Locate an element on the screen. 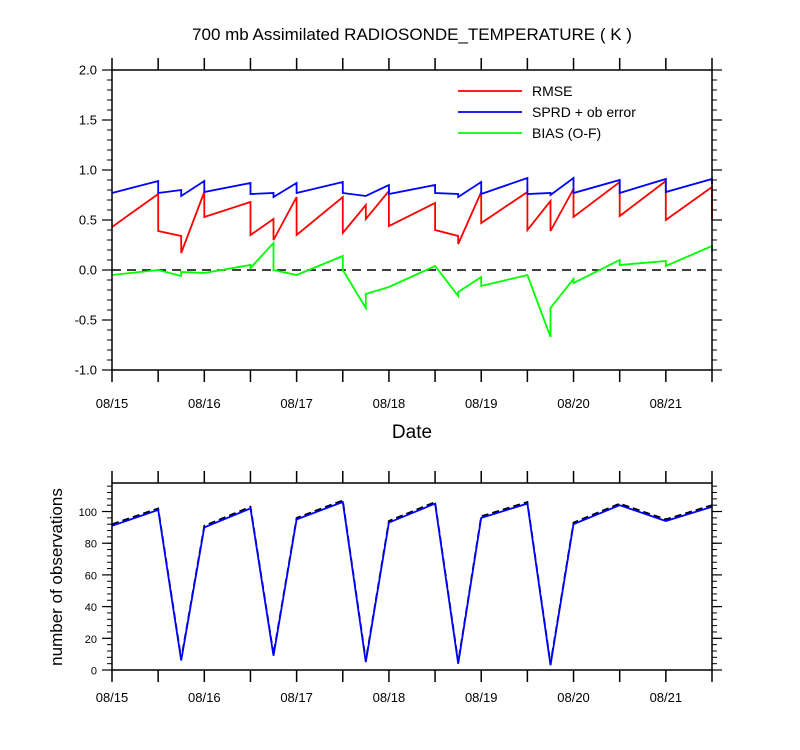 This screenshot has width=800, height=750. y-tick-label: 60 is located at coordinates (91, 576).